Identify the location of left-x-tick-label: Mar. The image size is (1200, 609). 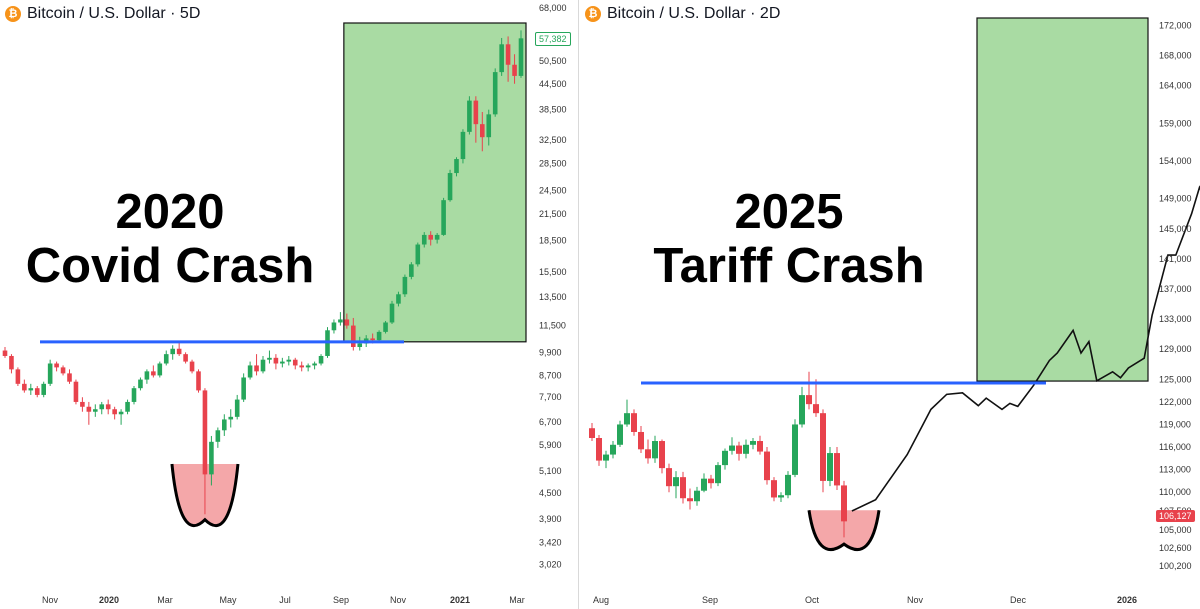
(517, 600).